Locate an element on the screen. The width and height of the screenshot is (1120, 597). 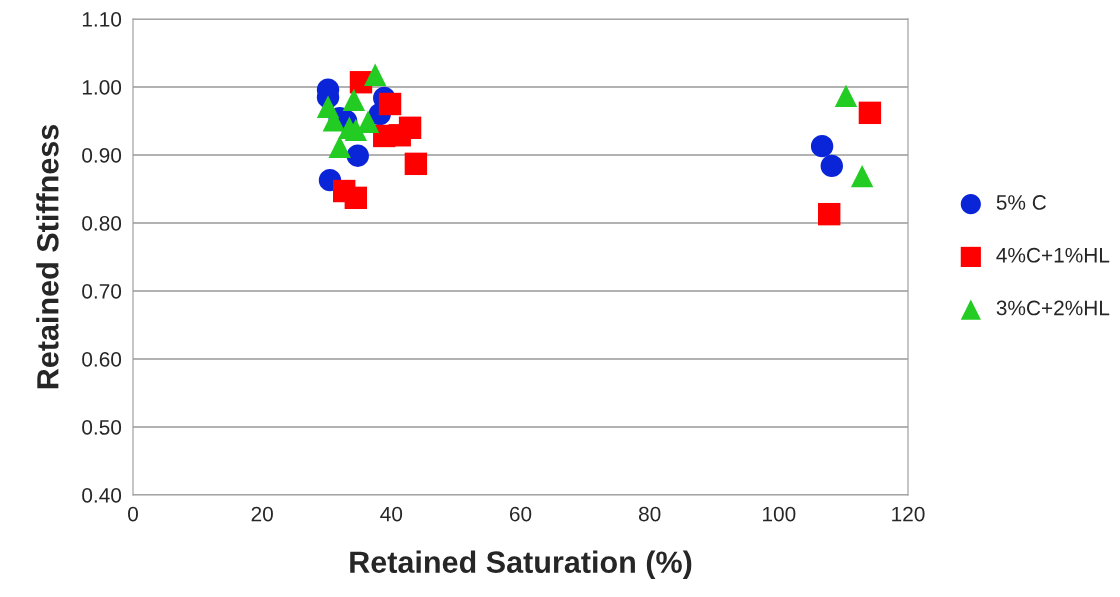
x-tick-label: 60 is located at coordinates (520, 514).